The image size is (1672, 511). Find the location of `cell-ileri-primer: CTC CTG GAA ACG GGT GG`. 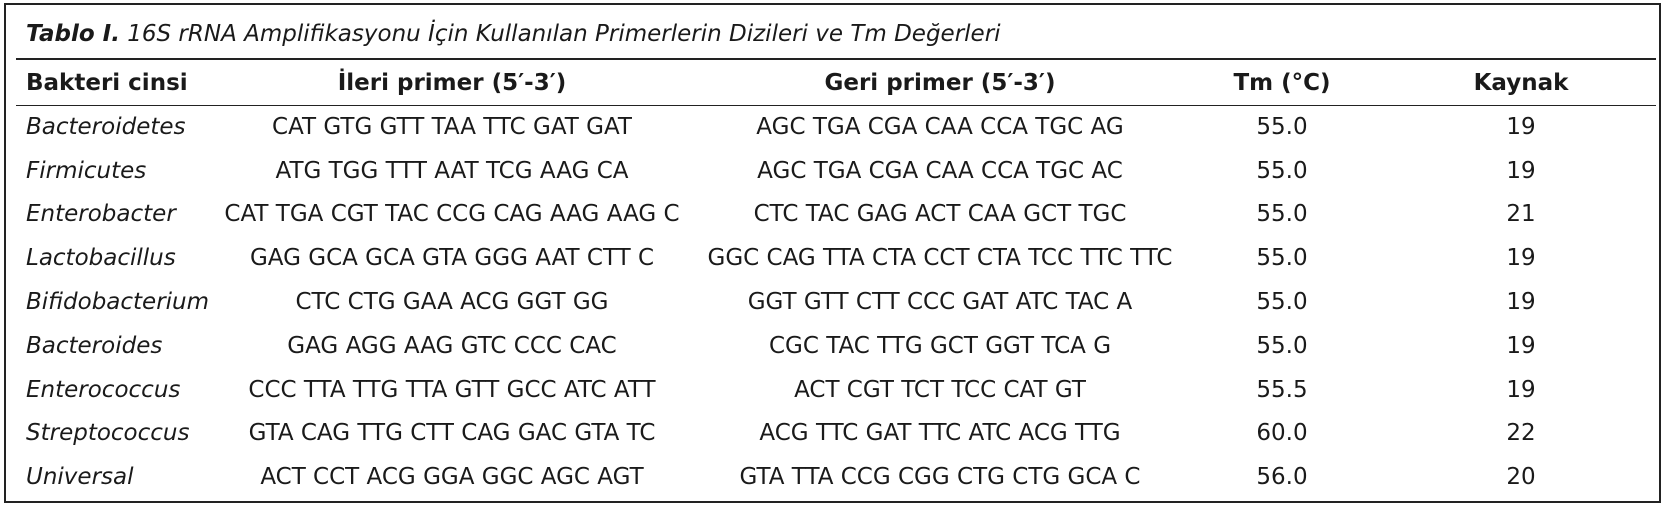

cell-ileri-primer: CTC CTG GAA ACG GGT GG is located at coordinates (452, 302).